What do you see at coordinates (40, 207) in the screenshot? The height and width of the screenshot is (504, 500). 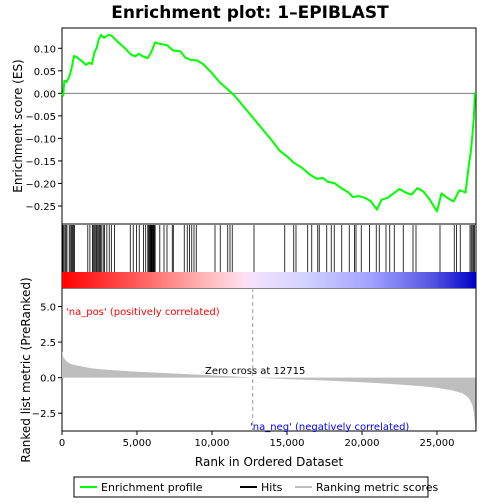 I see `es-y-tick-label: −0.25` at bounding box center [40, 207].